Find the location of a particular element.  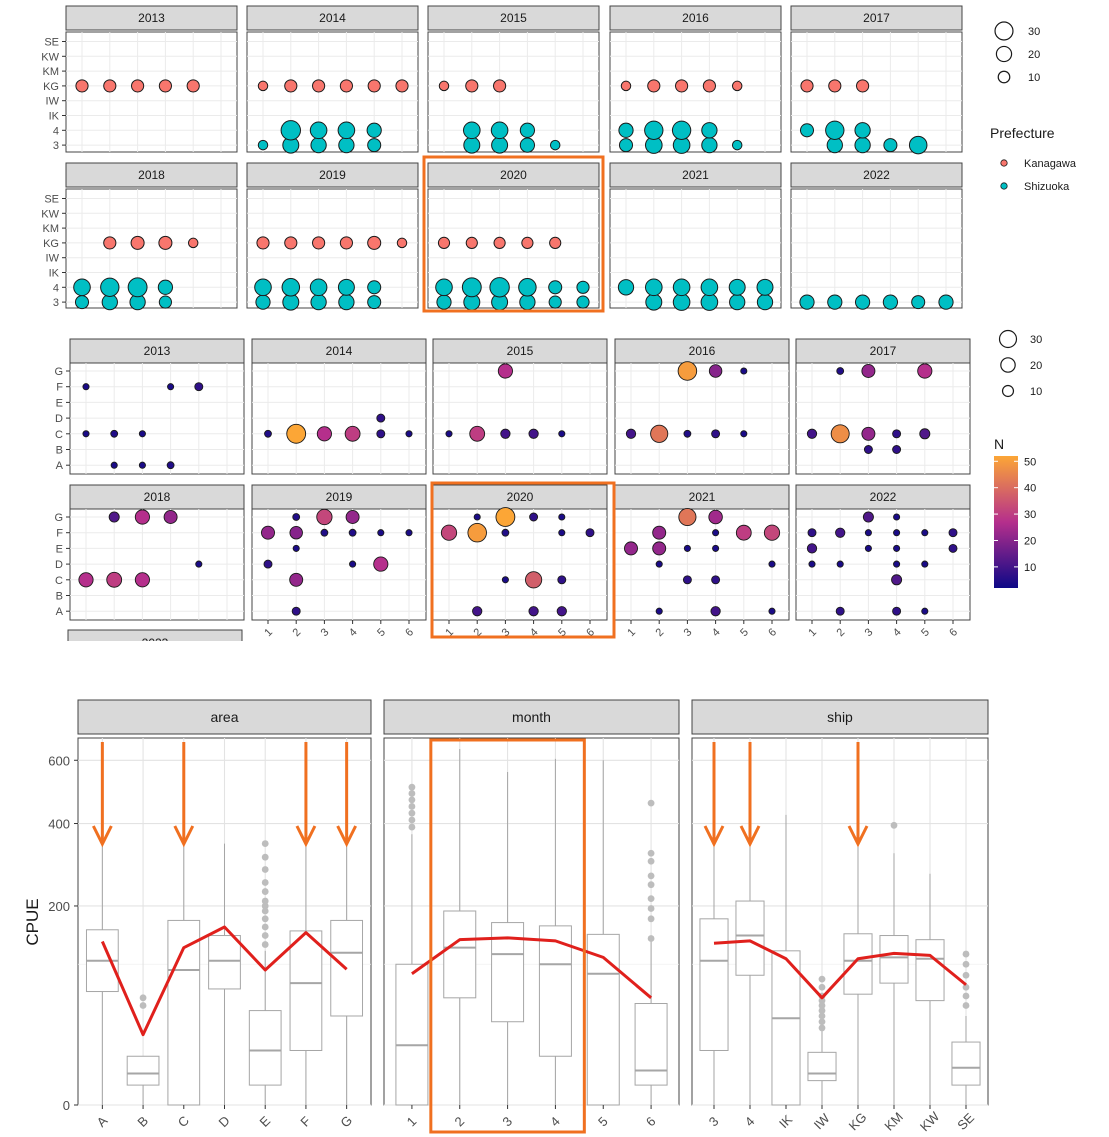

facet-label: 2018 is located at coordinates (157, 497).